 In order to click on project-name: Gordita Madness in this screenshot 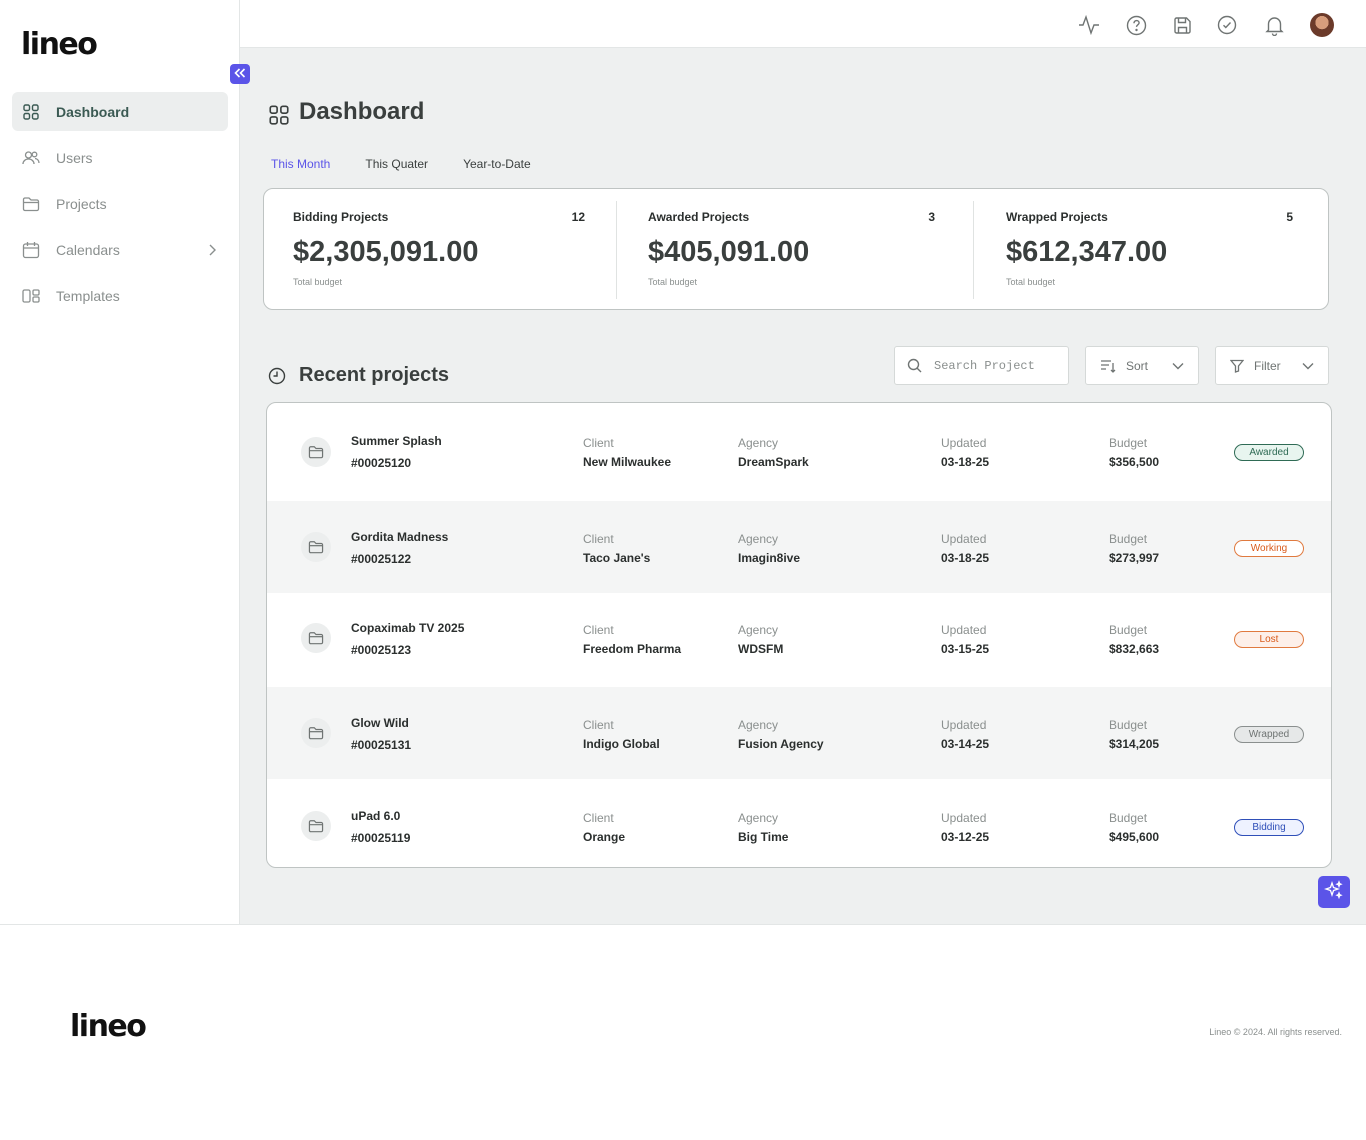, I will do `click(400, 537)`.